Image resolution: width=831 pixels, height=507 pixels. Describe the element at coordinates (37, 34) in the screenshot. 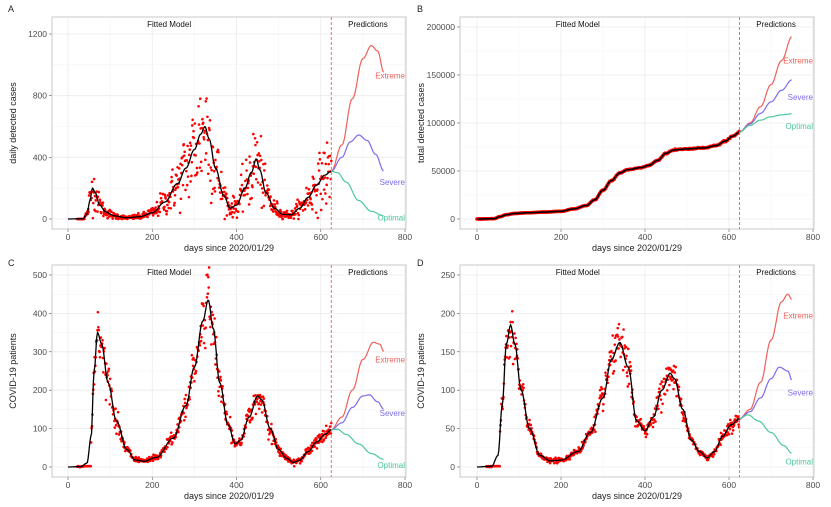

I see `y-tick-label: 1200` at that location.